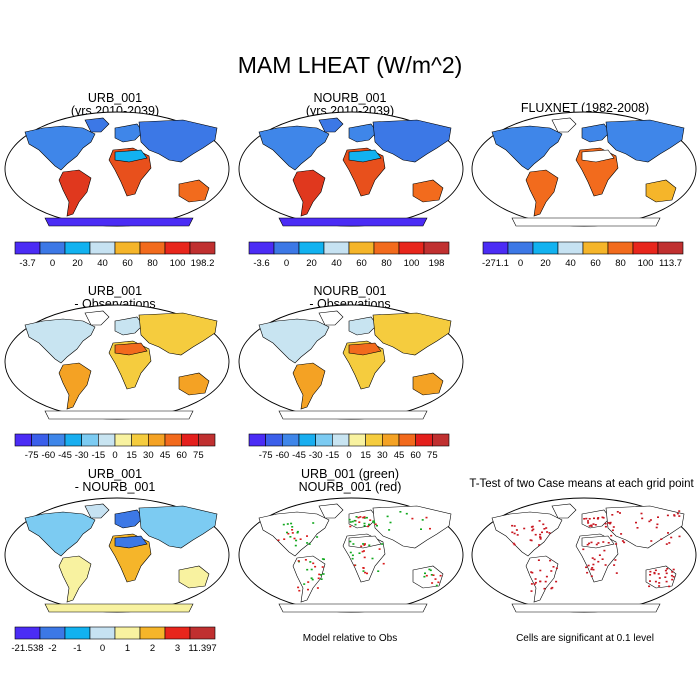  Describe the element at coordinates (350, 65) in the screenshot. I see `main-title: MAM LHEAT (W/m^2)` at that location.